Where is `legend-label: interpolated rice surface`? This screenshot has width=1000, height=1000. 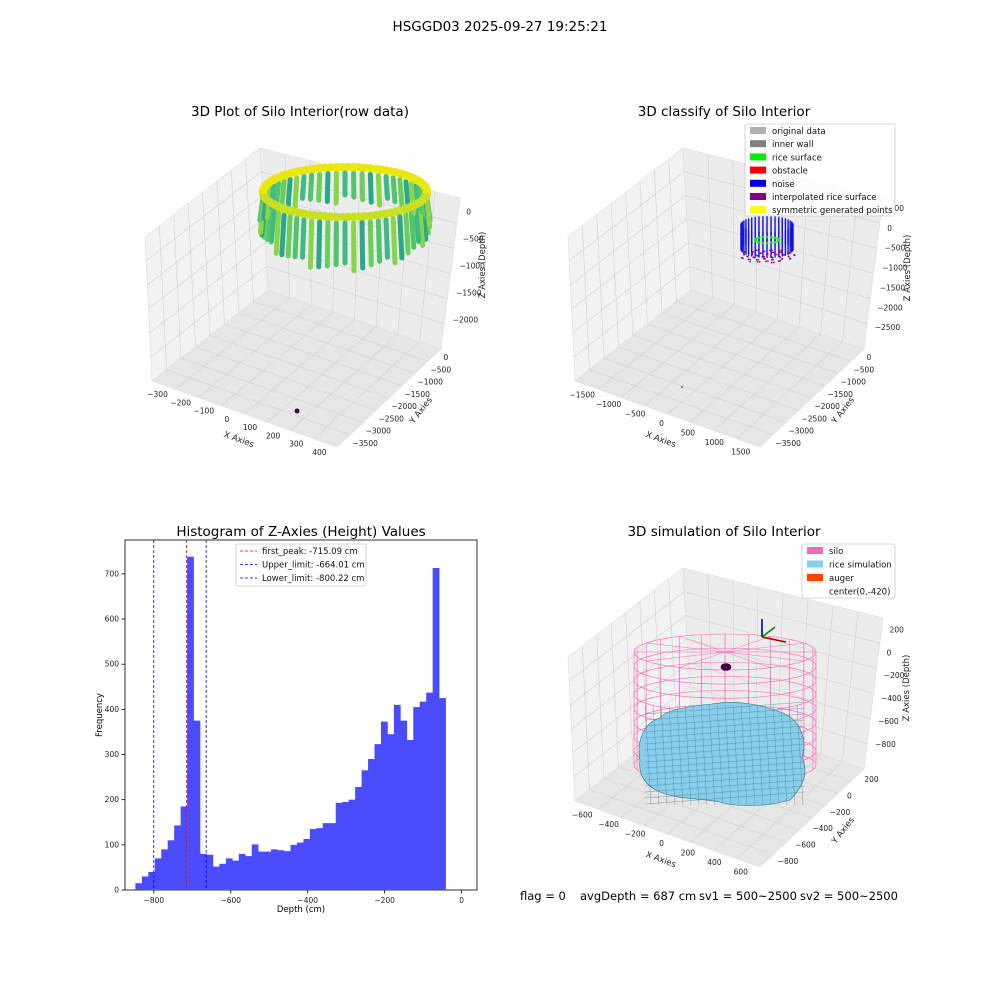 legend-label: interpolated rice surface is located at coordinates (824, 198).